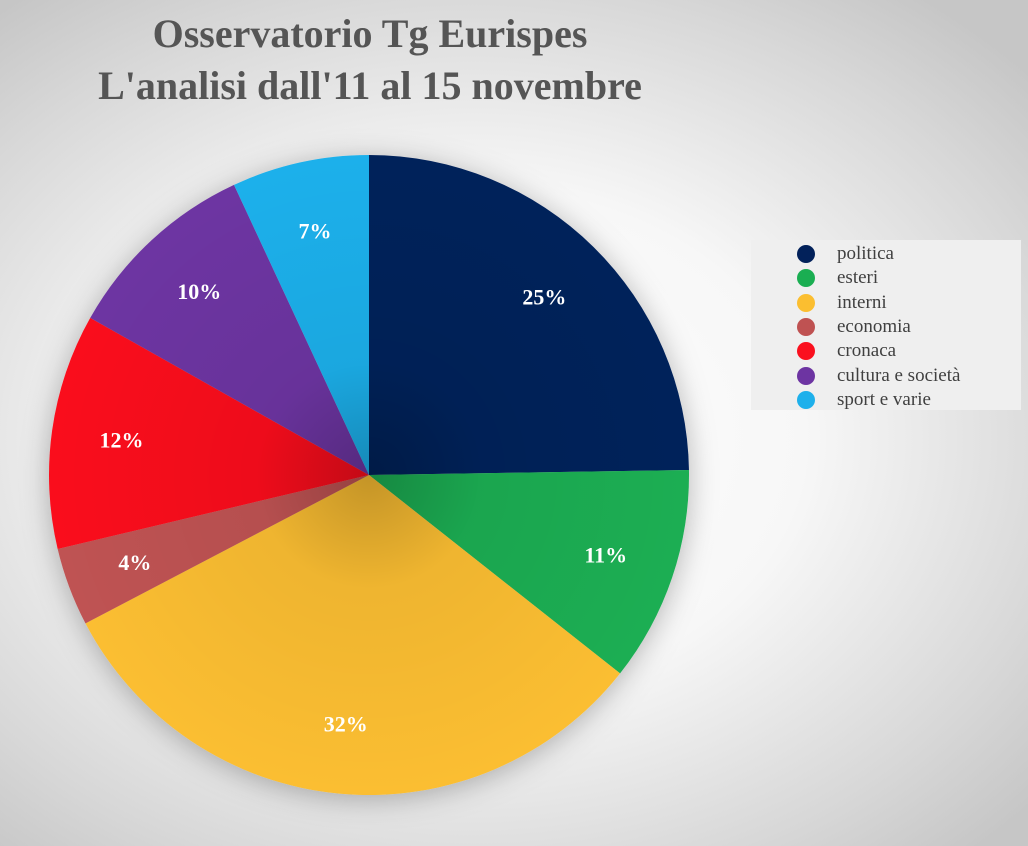 The width and height of the screenshot is (1028, 846). I want to click on legend-label: cultura e società, so click(899, 375).